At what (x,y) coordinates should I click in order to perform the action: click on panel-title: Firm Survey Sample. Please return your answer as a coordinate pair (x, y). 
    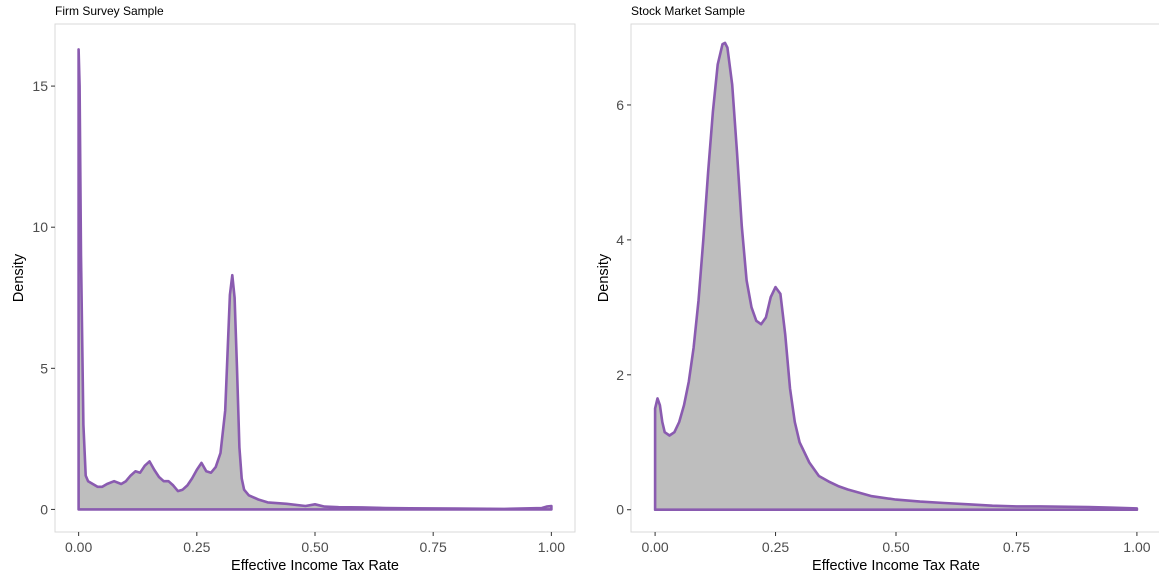
    Looking at the image, I should click on (109, 11).